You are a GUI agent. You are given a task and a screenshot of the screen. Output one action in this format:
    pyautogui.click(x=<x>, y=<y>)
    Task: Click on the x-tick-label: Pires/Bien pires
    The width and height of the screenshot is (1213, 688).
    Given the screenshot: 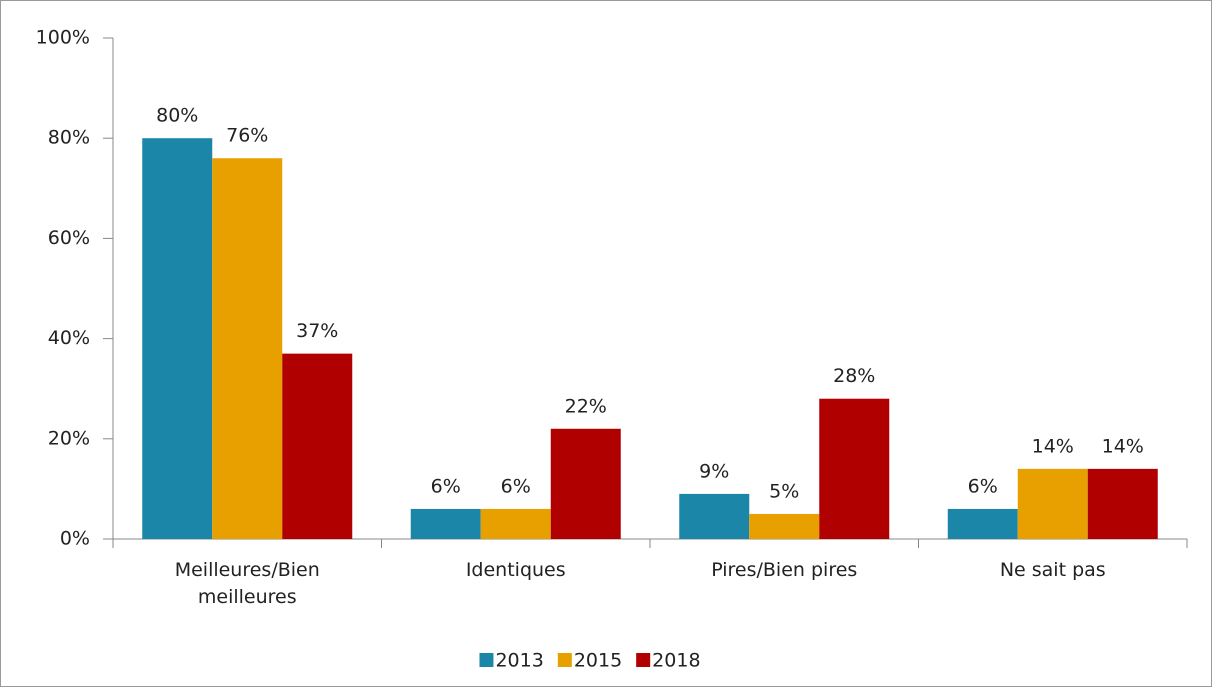 What is the action you would take?
    pyautogui.click(x=784, y=570)
    